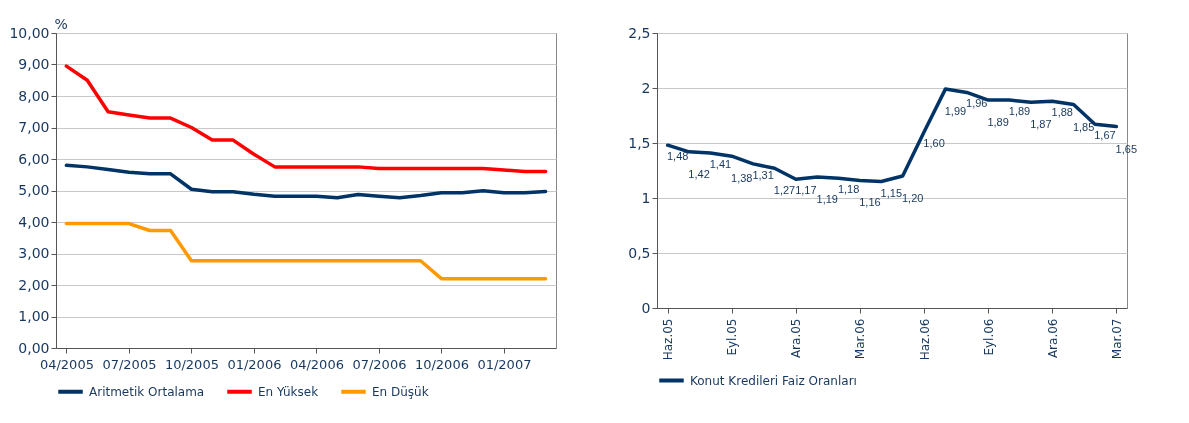 The height and width of the screenshot is (423, 1189). What do you see at coordinates (646, 197) in the screenshot?
I see `y-tick-label: 1` at bounding box center [646, 197].